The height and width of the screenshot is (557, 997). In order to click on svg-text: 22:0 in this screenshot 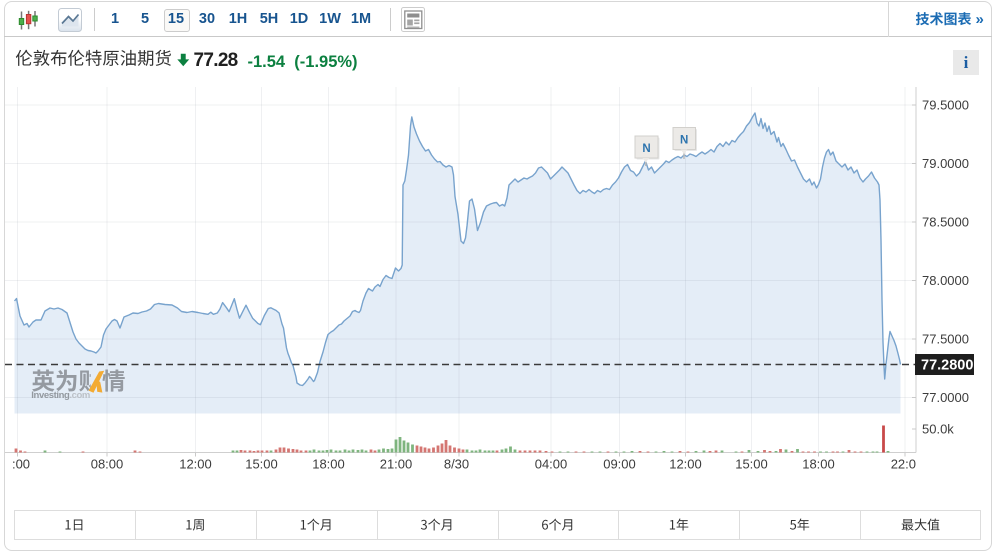, I will do `click(903, 464)`.